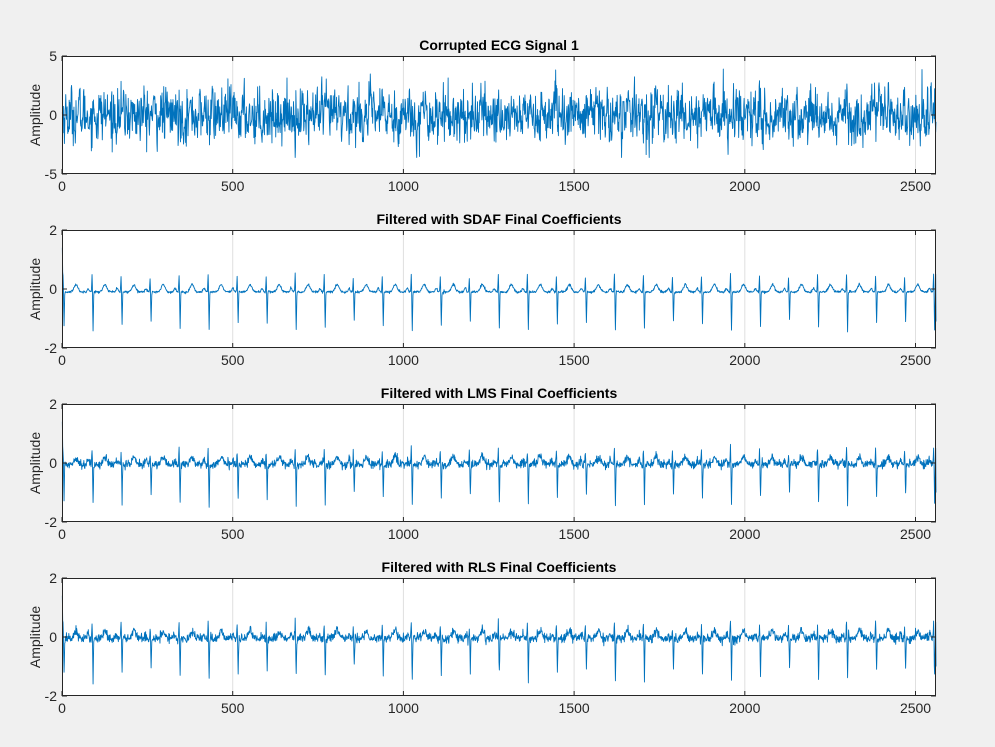 The image size is (995, 747). What do you see at coordinates (498, 219) in the screenshot?
I see `chart-title: Filtered with SDAF Final Coefficients` at bounding box center [498, 219].